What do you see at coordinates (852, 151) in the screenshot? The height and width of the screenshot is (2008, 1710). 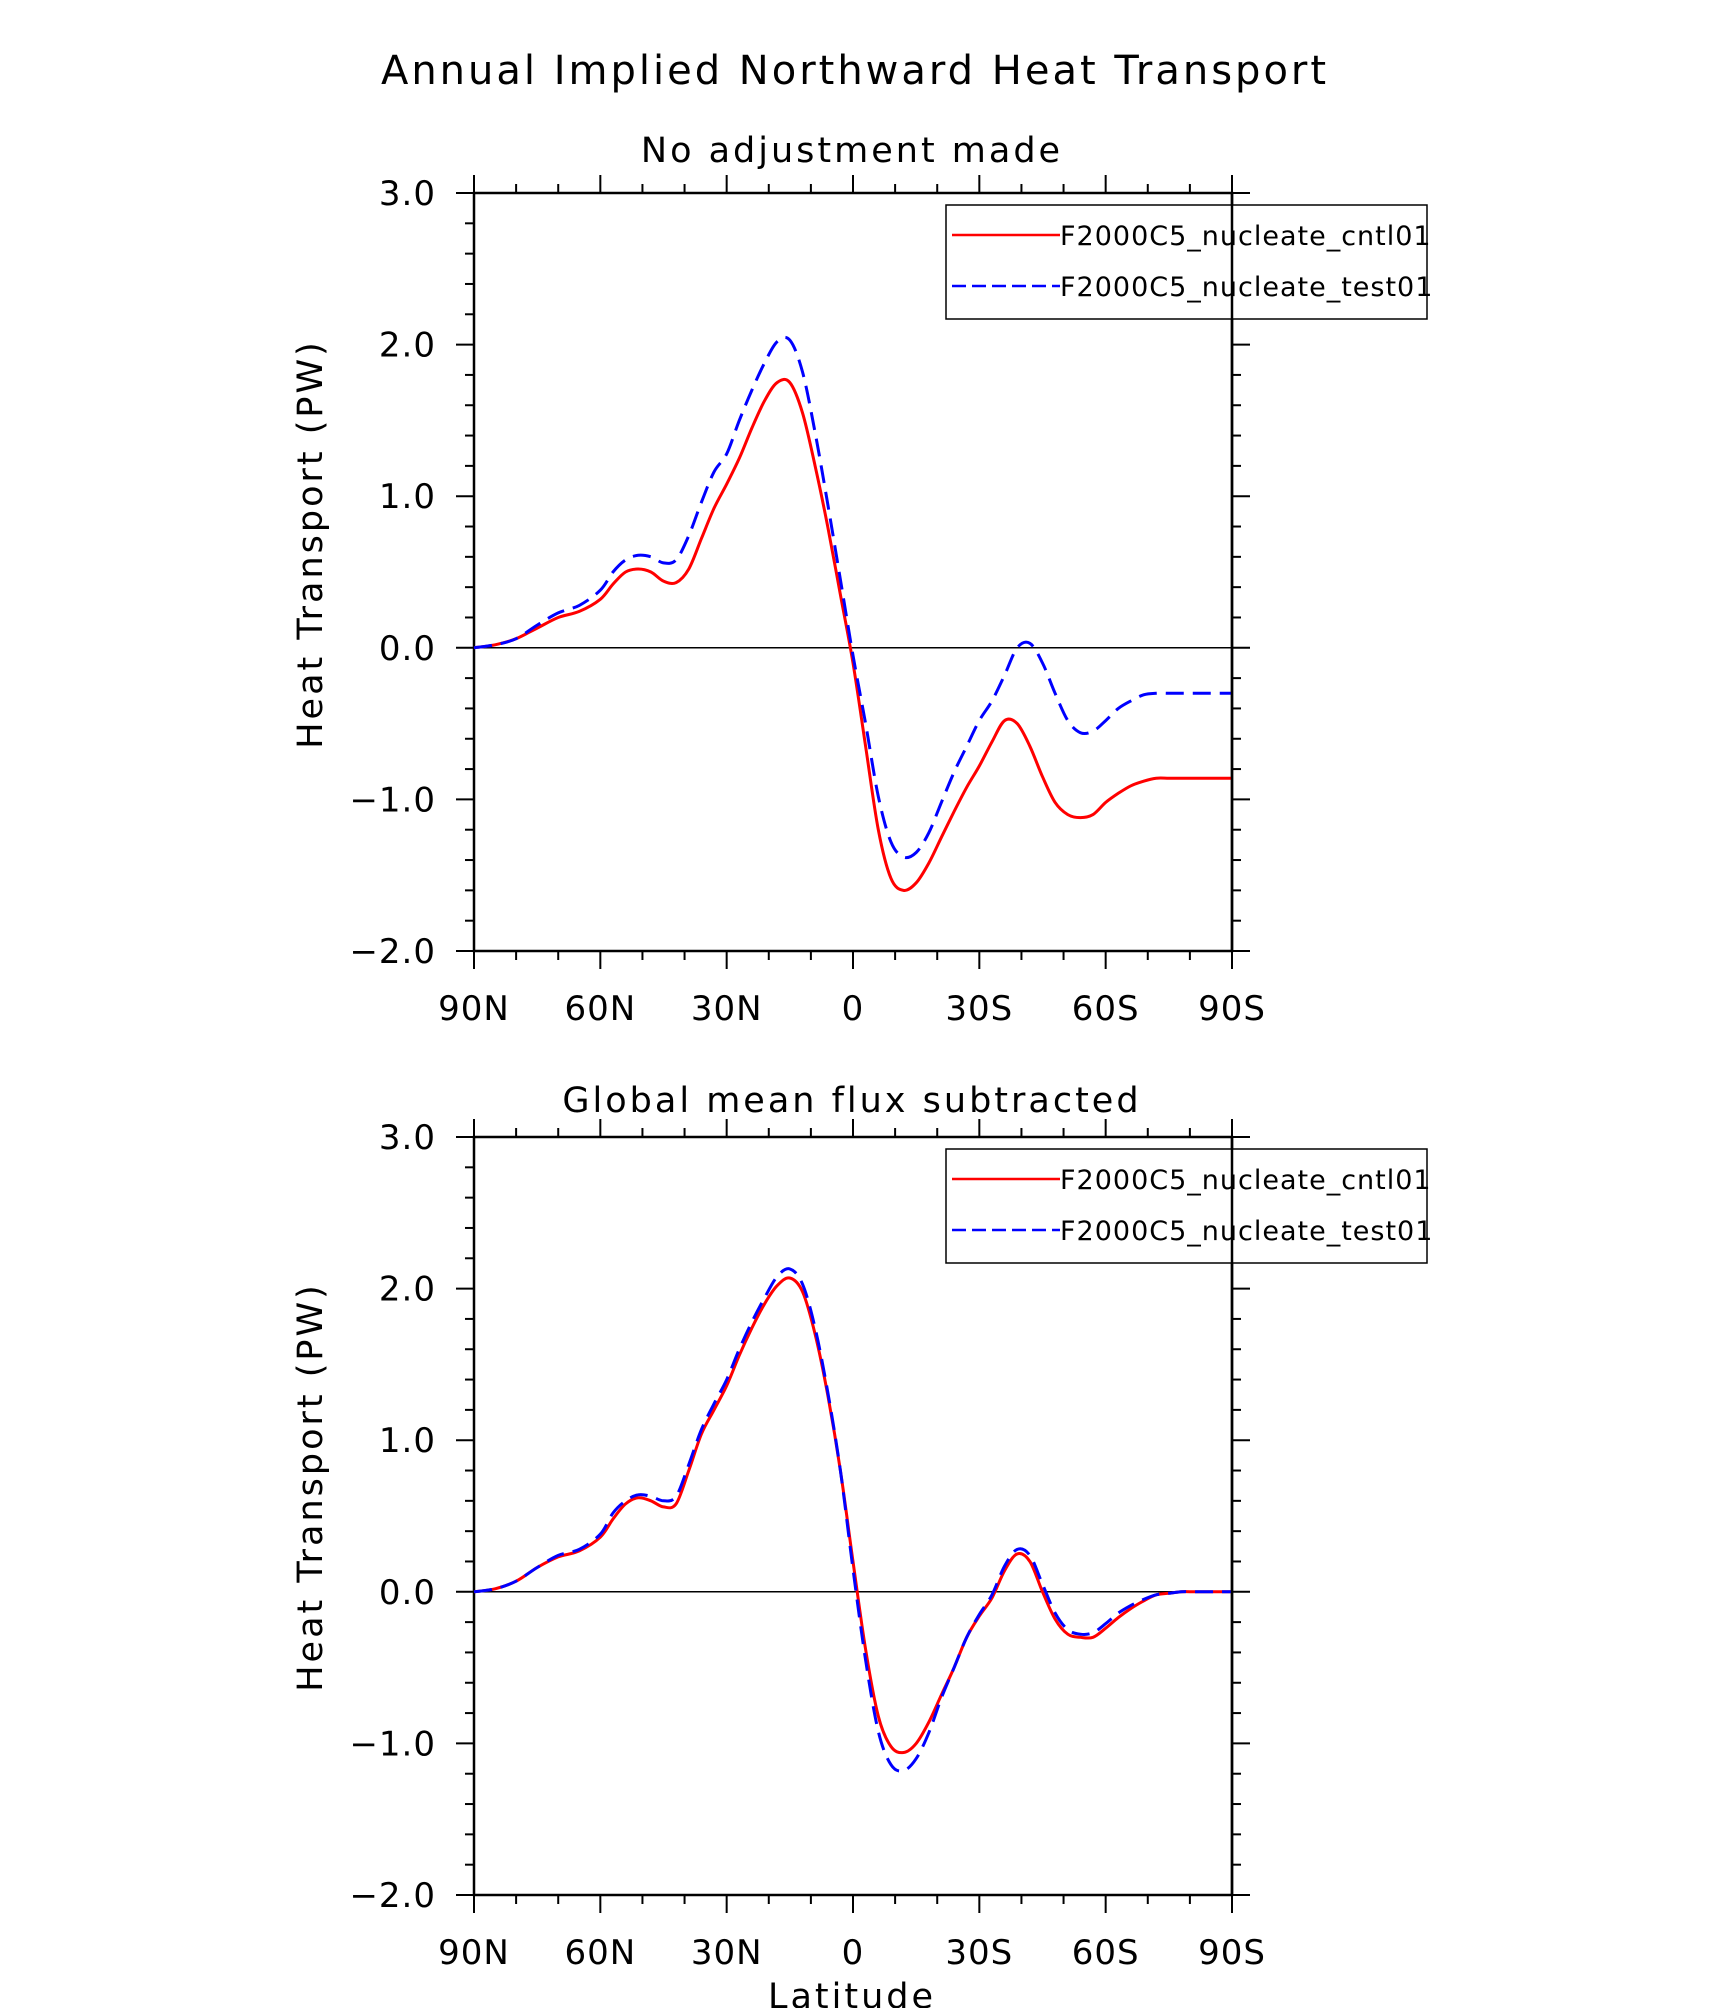 I see `panel-title: No adjustment made` at bounding box center [852, 151].